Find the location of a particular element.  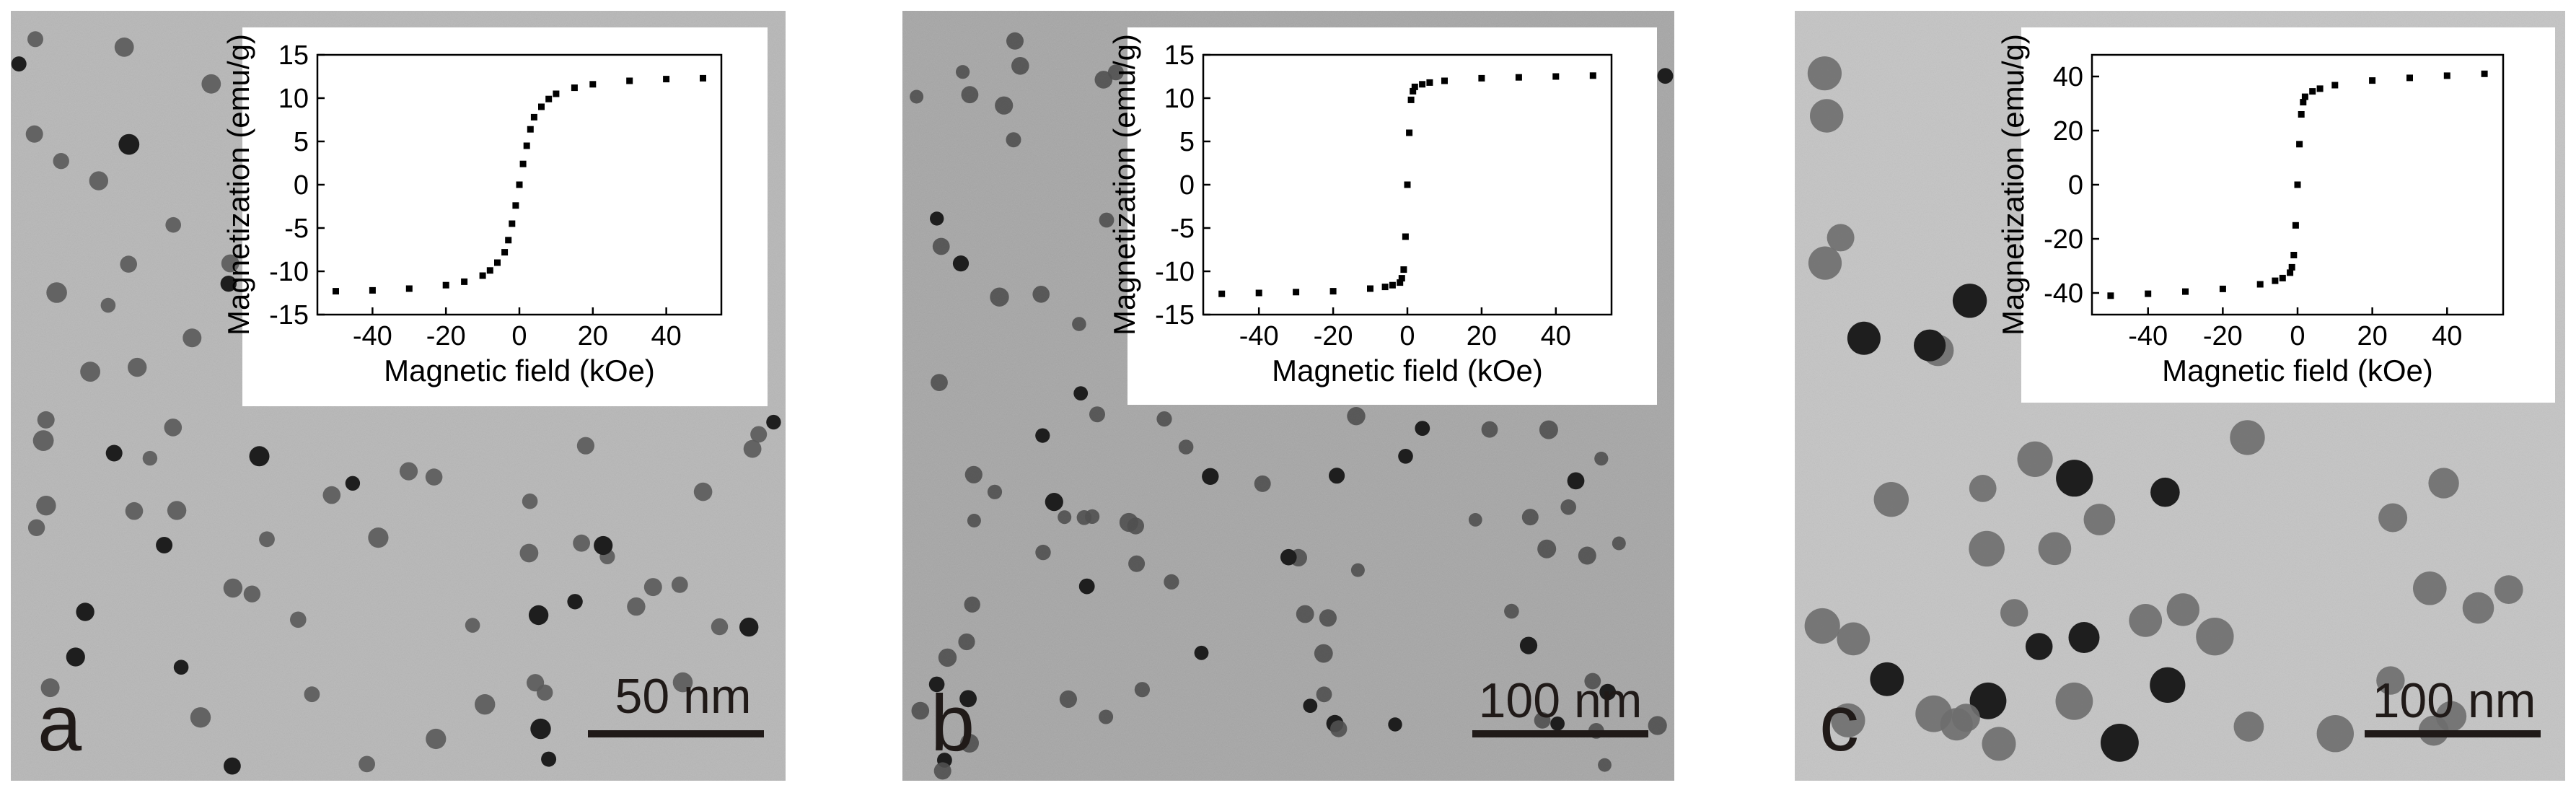

y-tick-label: 15 is located at coordinates (1179, 55).